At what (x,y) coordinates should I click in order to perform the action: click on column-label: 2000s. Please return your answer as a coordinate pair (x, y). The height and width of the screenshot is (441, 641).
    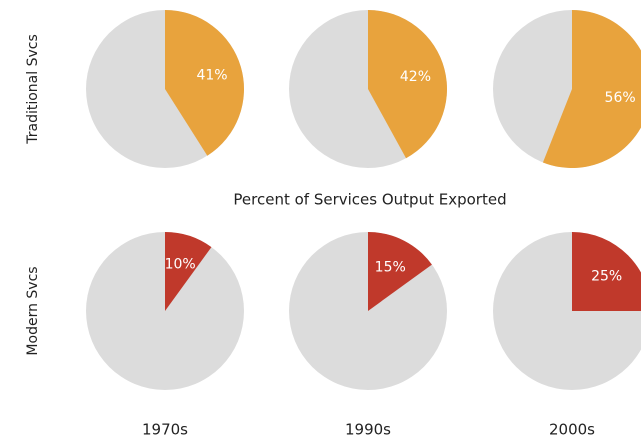
    Looking at the image, I should click on (572, 430).